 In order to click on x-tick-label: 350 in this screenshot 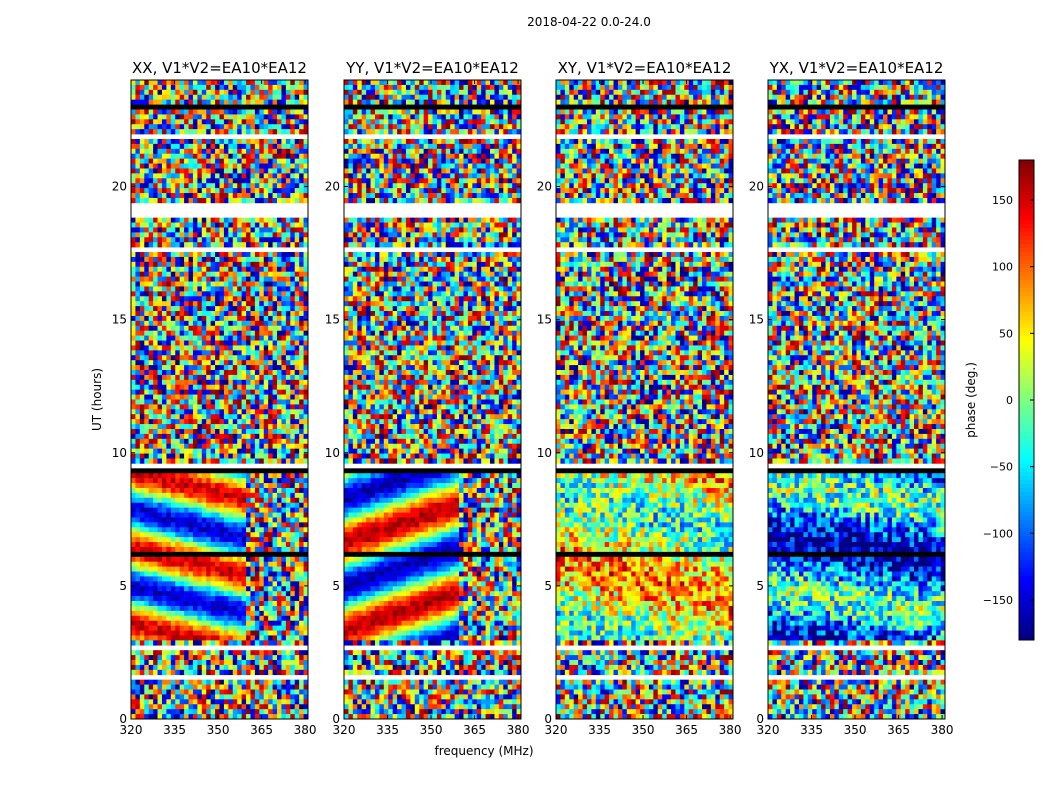, I will do `click(218, 730)`.